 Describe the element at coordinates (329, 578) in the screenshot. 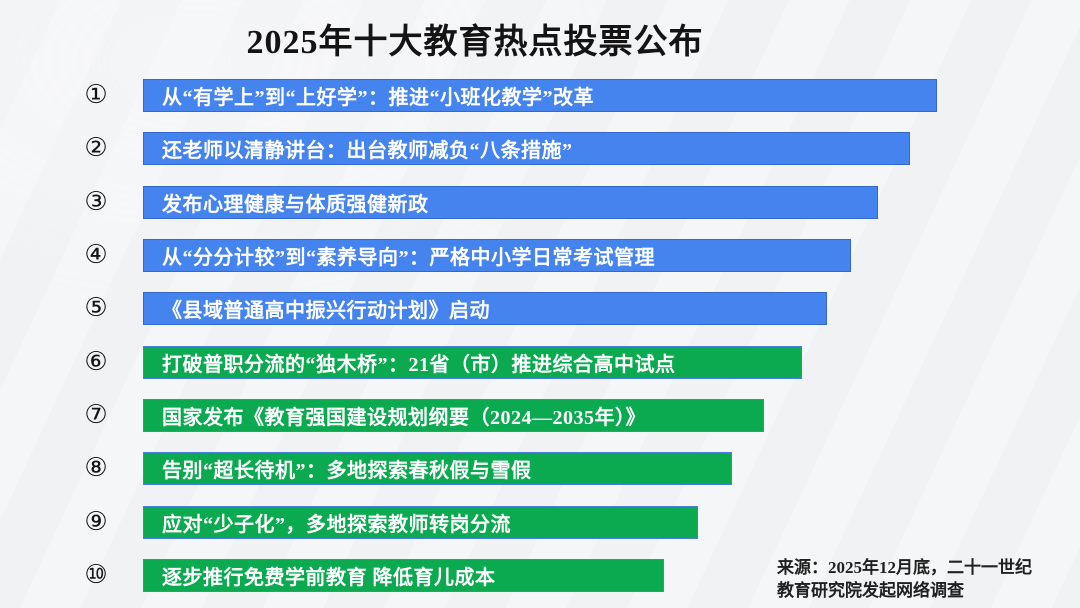

I see `bar-label-10: 逐步推行免费学前教育 降低育儿成本` at that location.